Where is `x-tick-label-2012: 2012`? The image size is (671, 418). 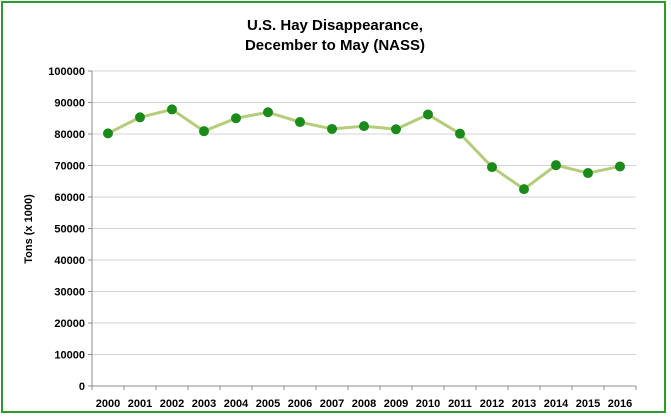
x-tick-label-2012: 2012 is located at coordinates (492, 404).